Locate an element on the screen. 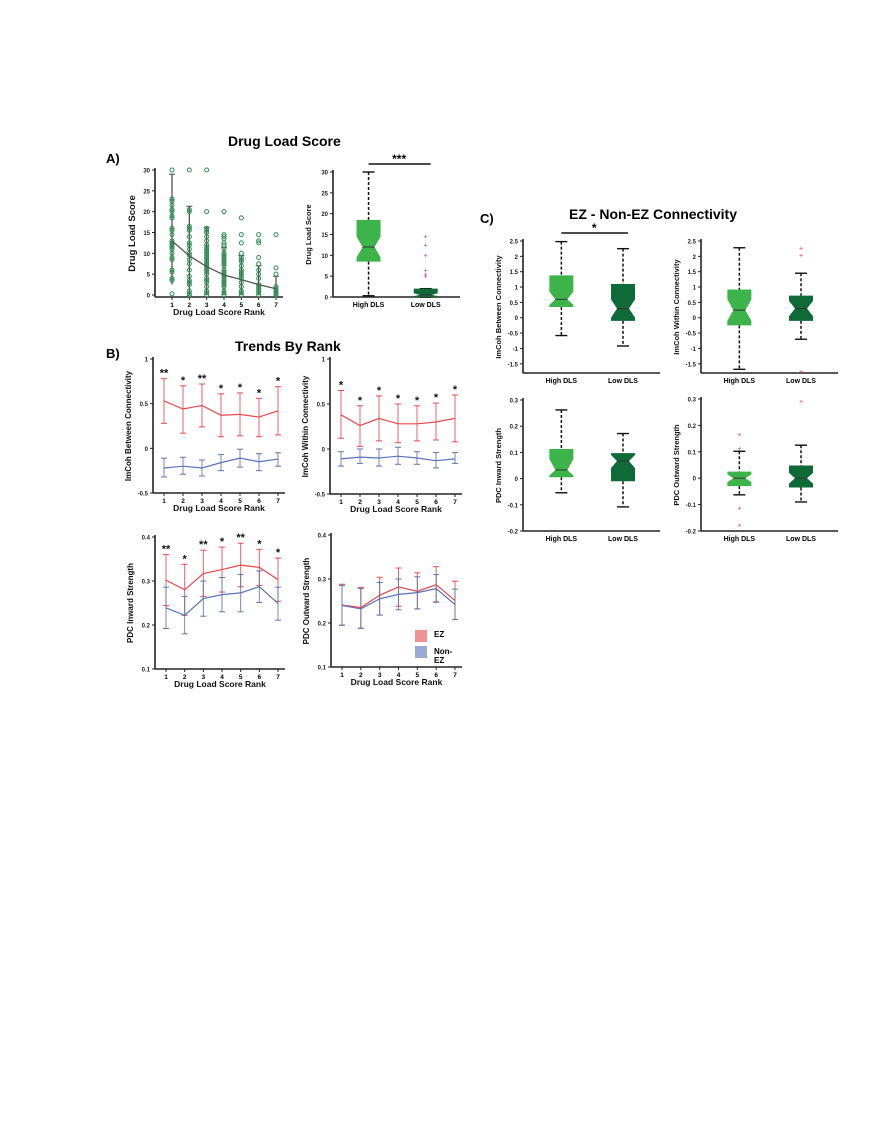 This screenshot has width=876, height=1133. x-tick-label: 2 is located at coordinates (183, 501).